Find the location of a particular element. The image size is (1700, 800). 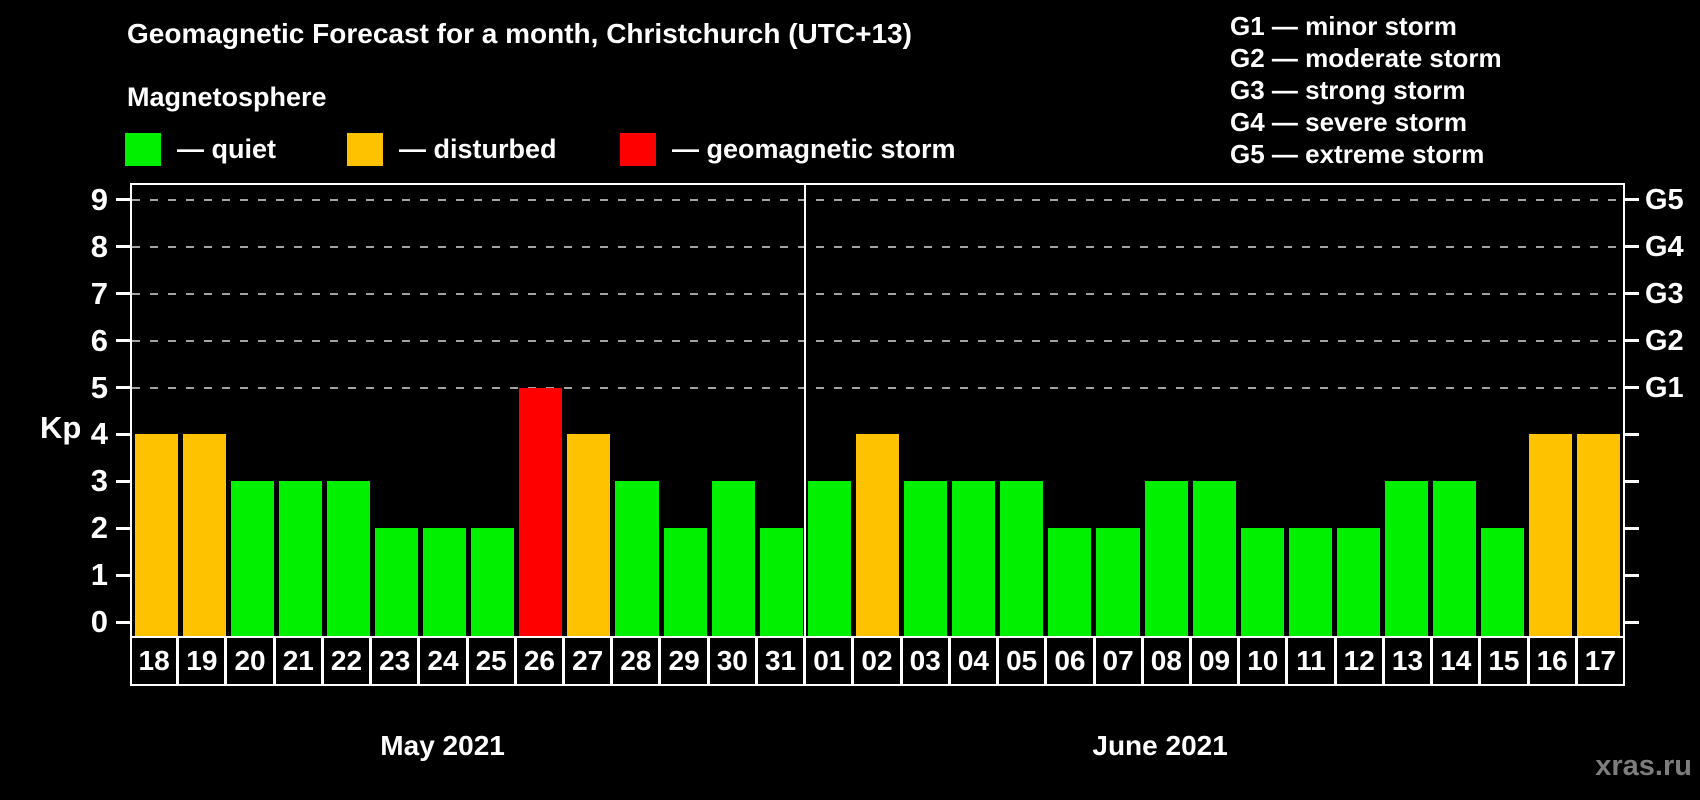

day-label-26: 26 is located at coordinates (539, 661).